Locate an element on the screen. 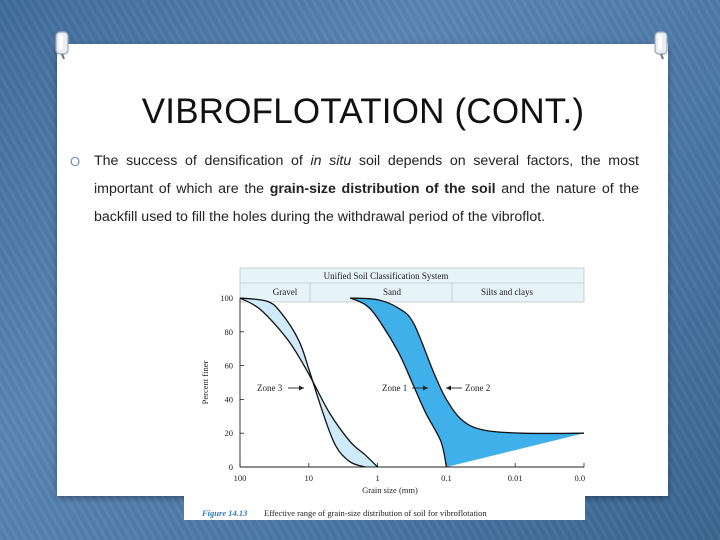 The width and height of the screenshot is (720, 540). zone-1-band is located at coordinates (467, 382).